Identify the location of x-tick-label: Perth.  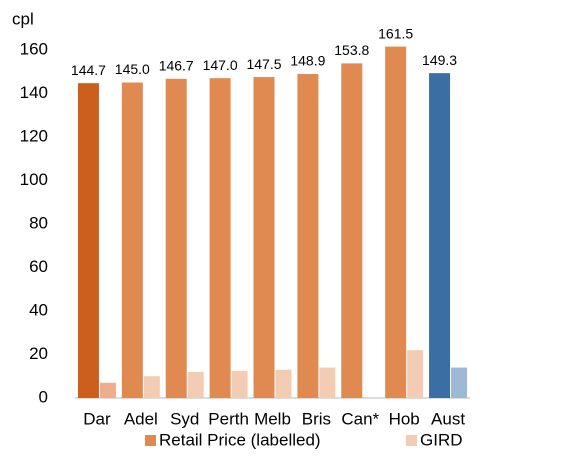
(228, 418).